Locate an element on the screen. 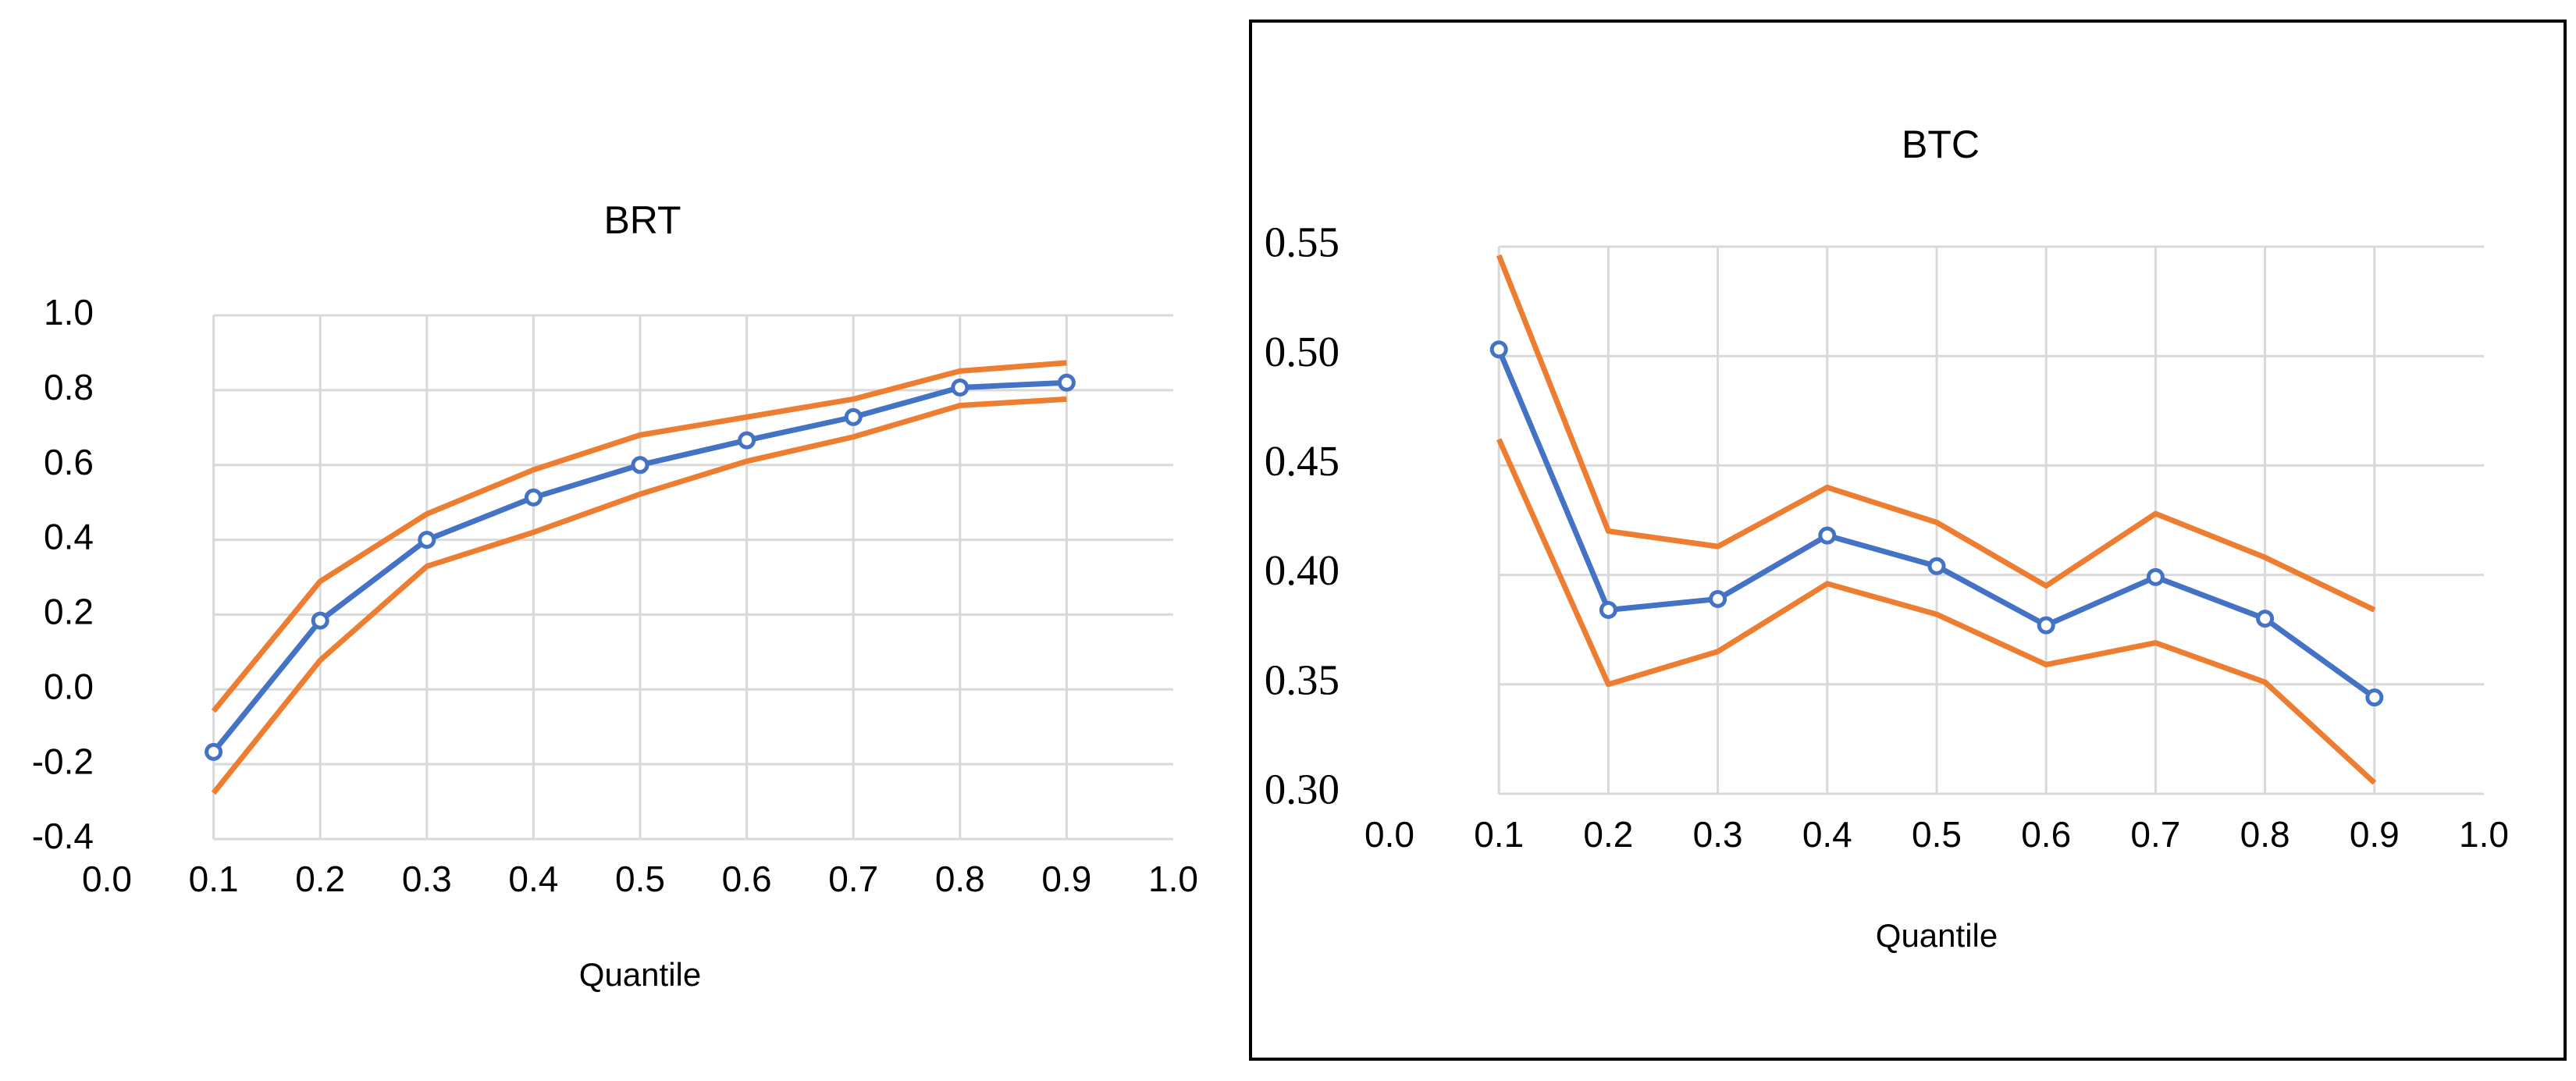  y-tick-label: 0.2 is located at coordinates (69, 612).